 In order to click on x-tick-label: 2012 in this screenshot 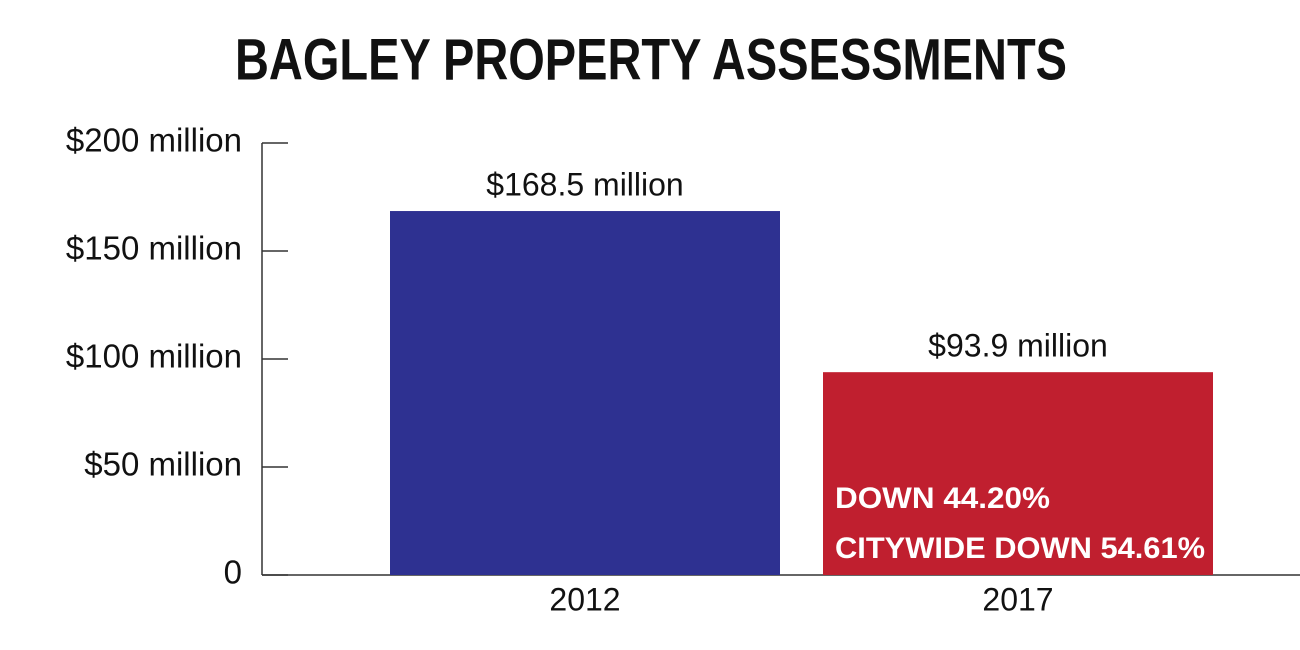, I will do `click(584, 599)`.